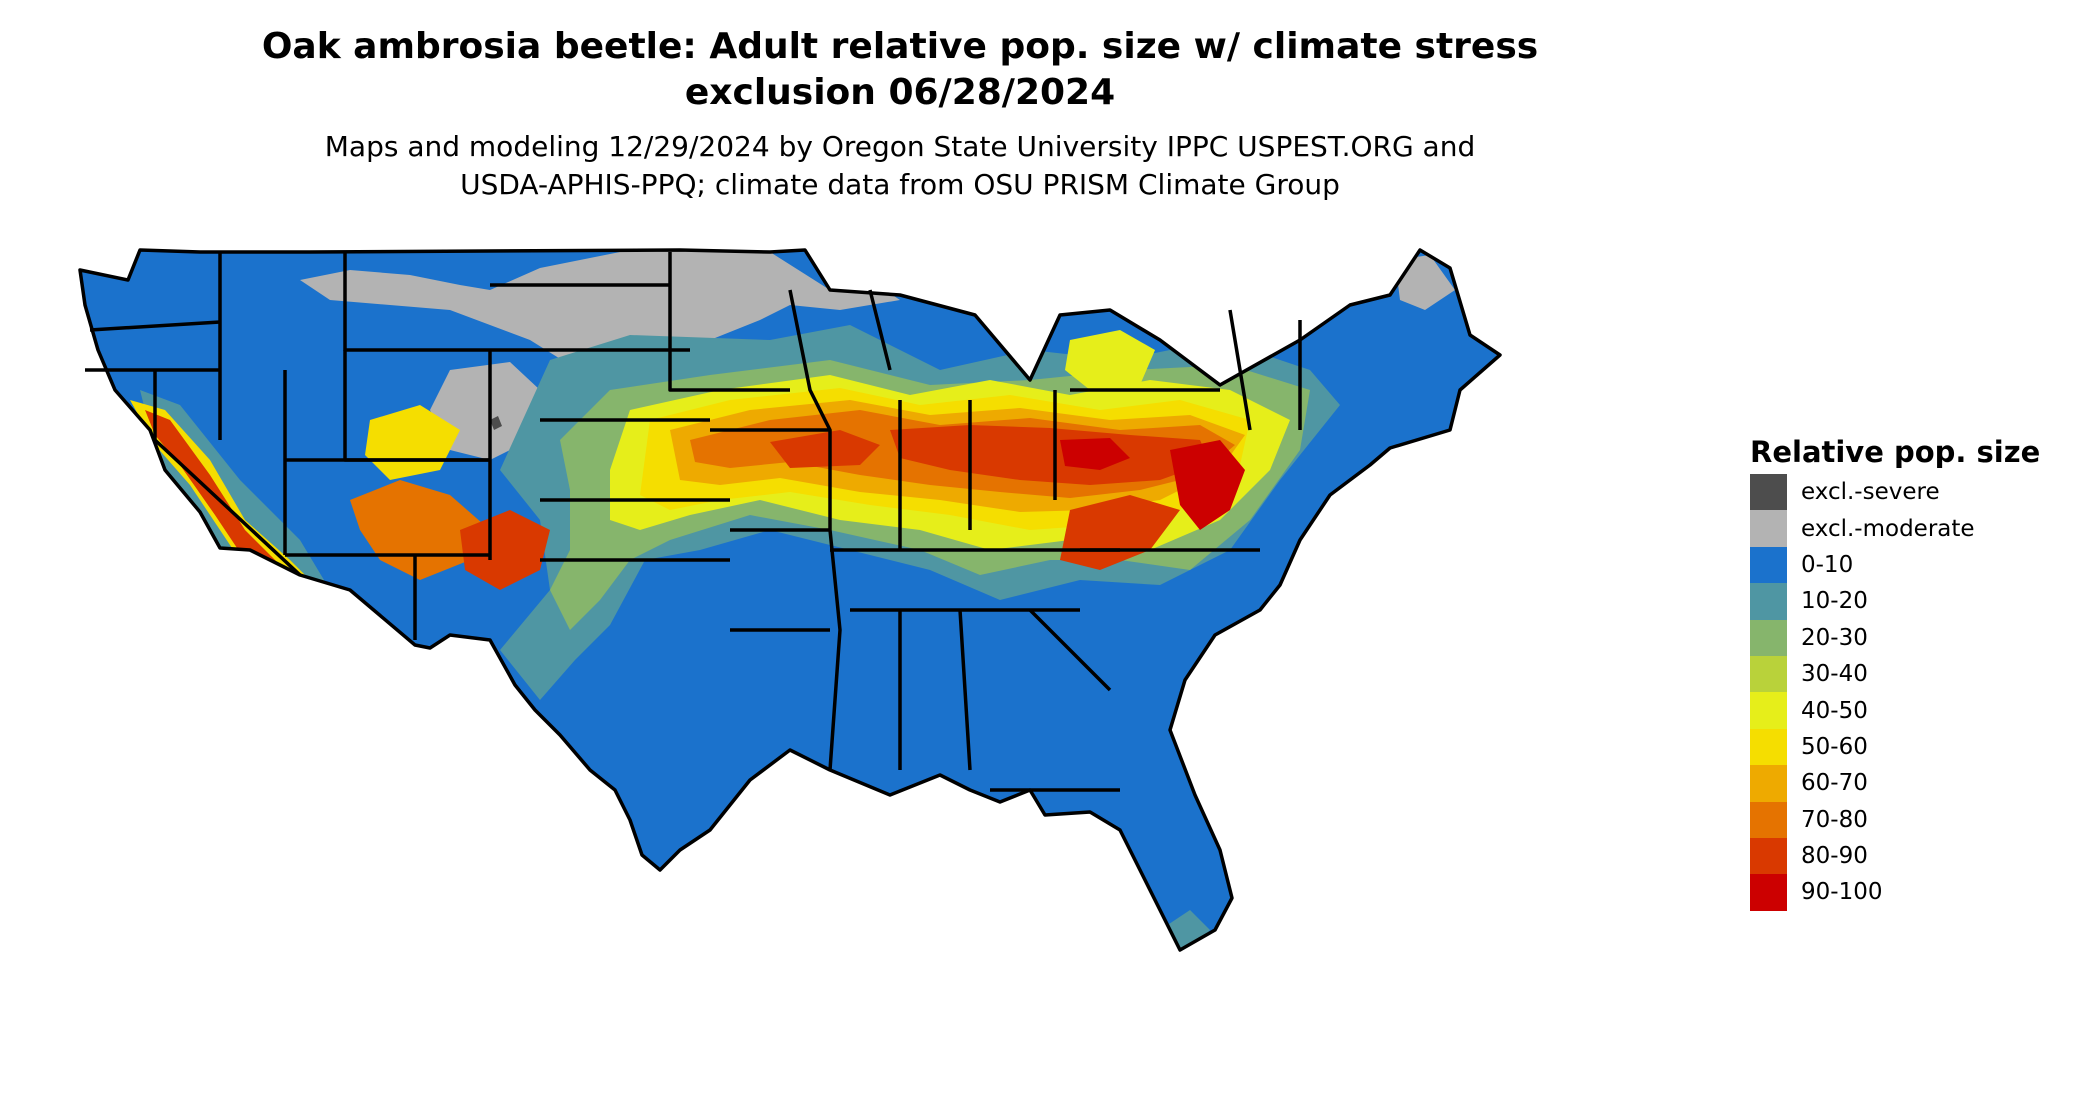 This screenshot has height=1120, width=2100. What do you see at coordinates (1834, 856) in the screenshot?
I see `legend-label: 80-90` at bounding box center [1834, 856].